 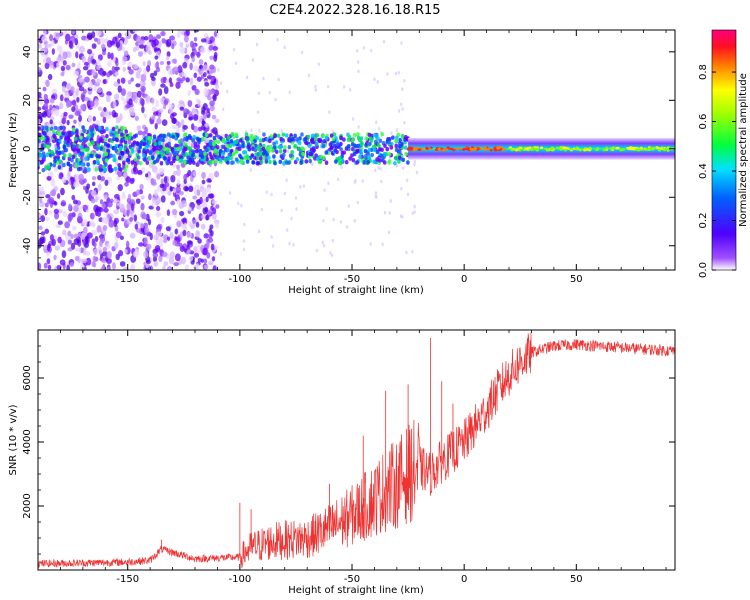 What do you see at coordinates (464, 279) in the screenshot?
I see `x-tick-label: 0` at bounding box center [464, 279].